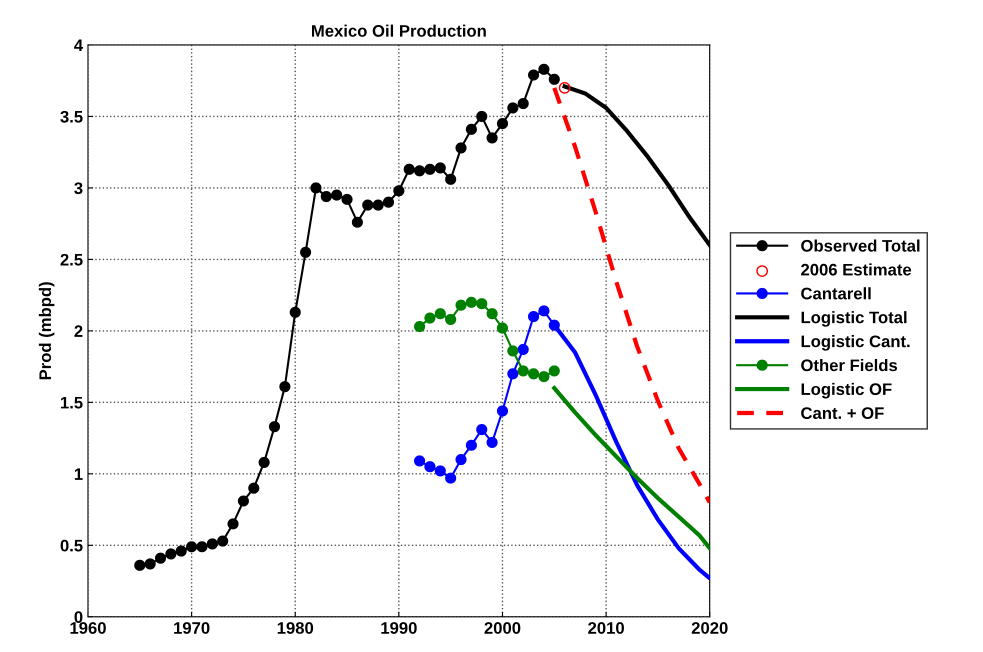 This screenshot has height=652, width=983. Describe the element at coordinates (71, 260) in the screenshot. I see `y-tick-label: 2.5` at that location.